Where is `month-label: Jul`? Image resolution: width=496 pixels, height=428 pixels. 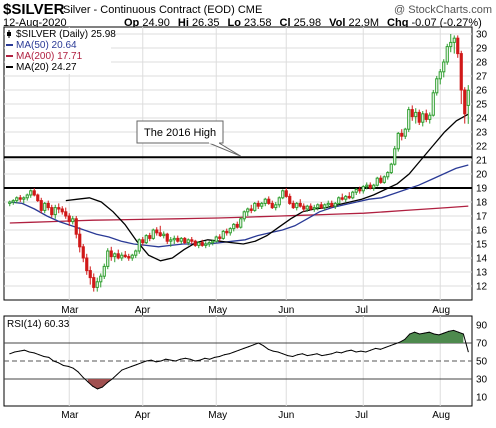 month-label: Jul is located at coordinates (361, 310).